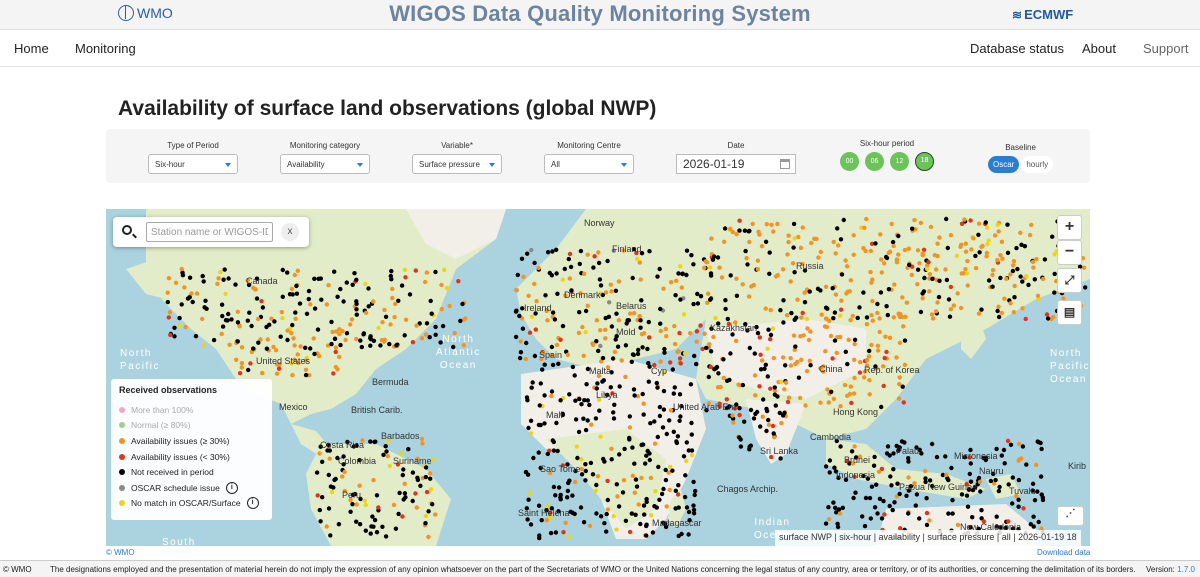 The height and width of the screenshot is (577, 1200). Describe the element at coordinates (325, 164) in the screenshot. I see `monitoring-category-select: Availability` at that location.